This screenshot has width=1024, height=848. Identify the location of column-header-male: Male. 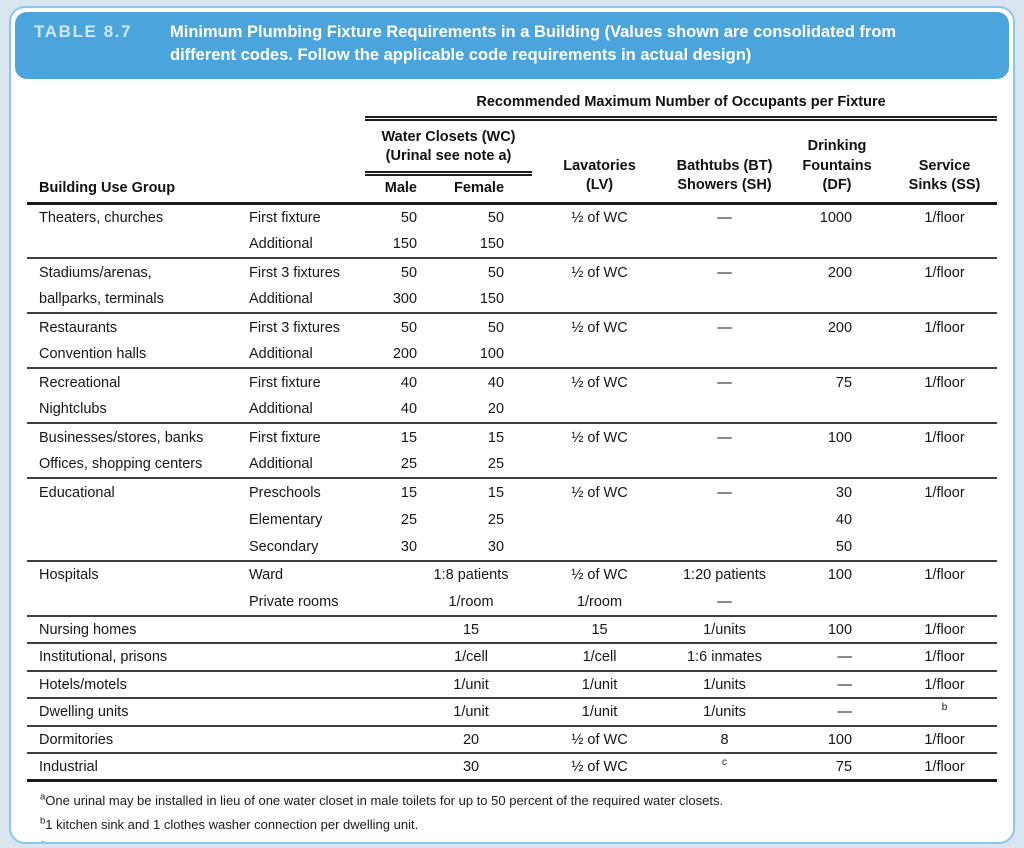
(401, 187).